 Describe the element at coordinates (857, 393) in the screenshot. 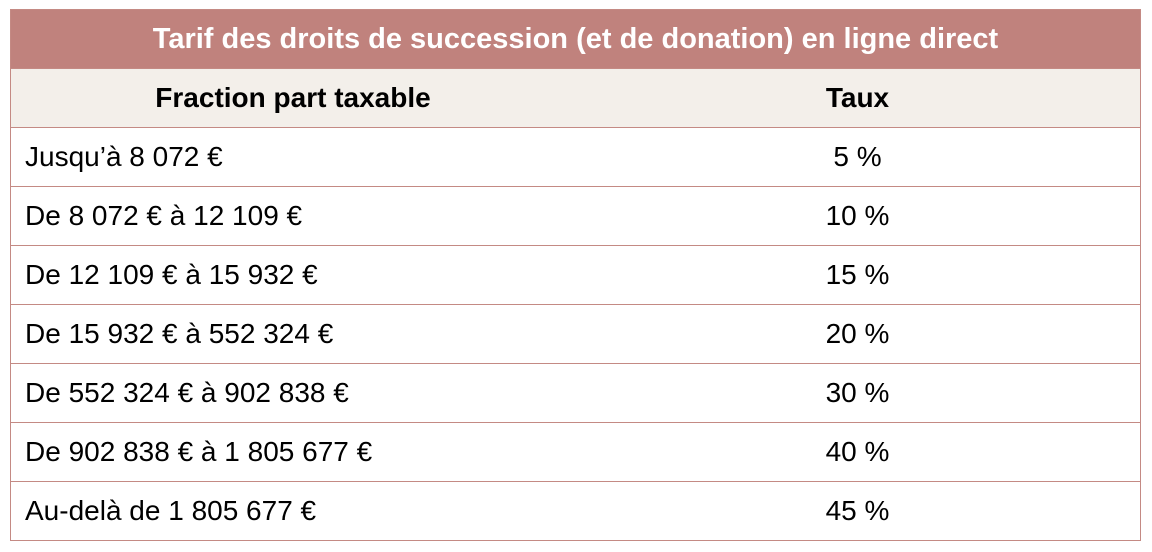

I see `rate-cell: 30 %` at that location.